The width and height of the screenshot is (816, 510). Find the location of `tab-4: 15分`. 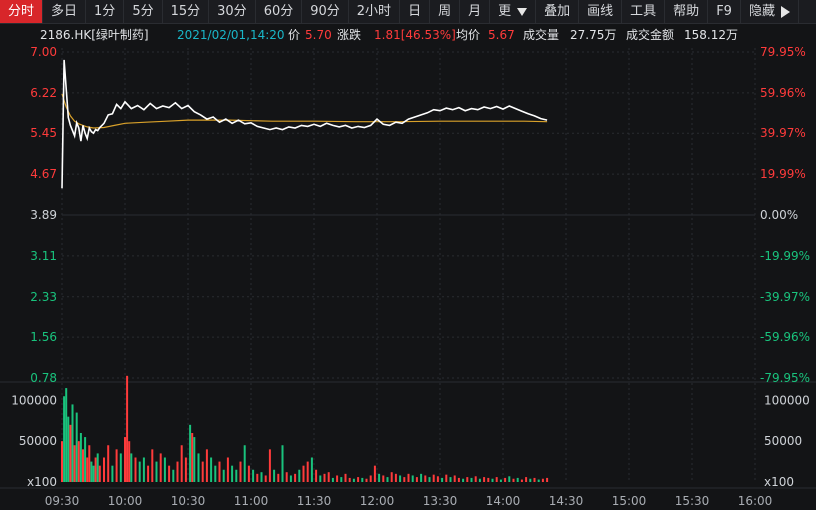

tab-4: 15分 is located at coordinates (186, 11).